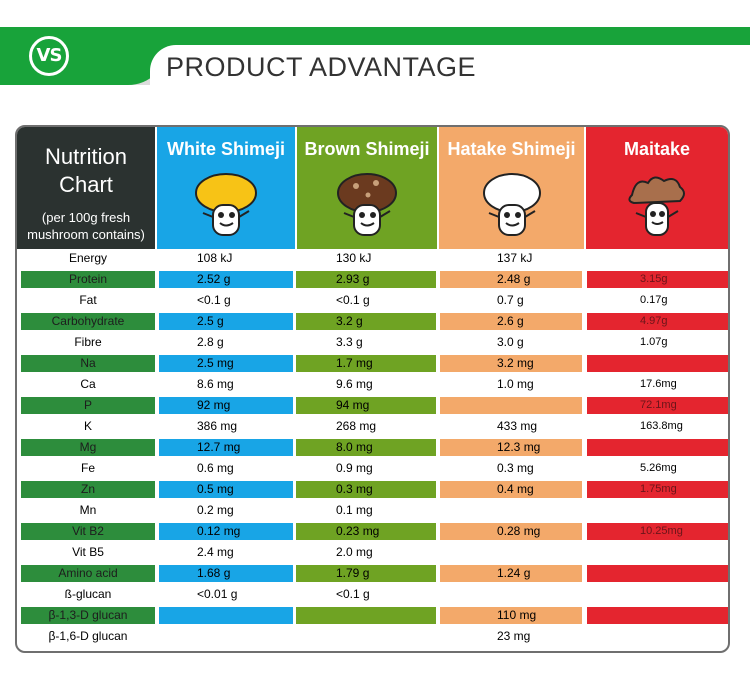  What do you see at coordinates (321, 67) in the screenshot?
I see `page-title: PRODUCT ADVANTAGE` at bounding box center [321, 67].